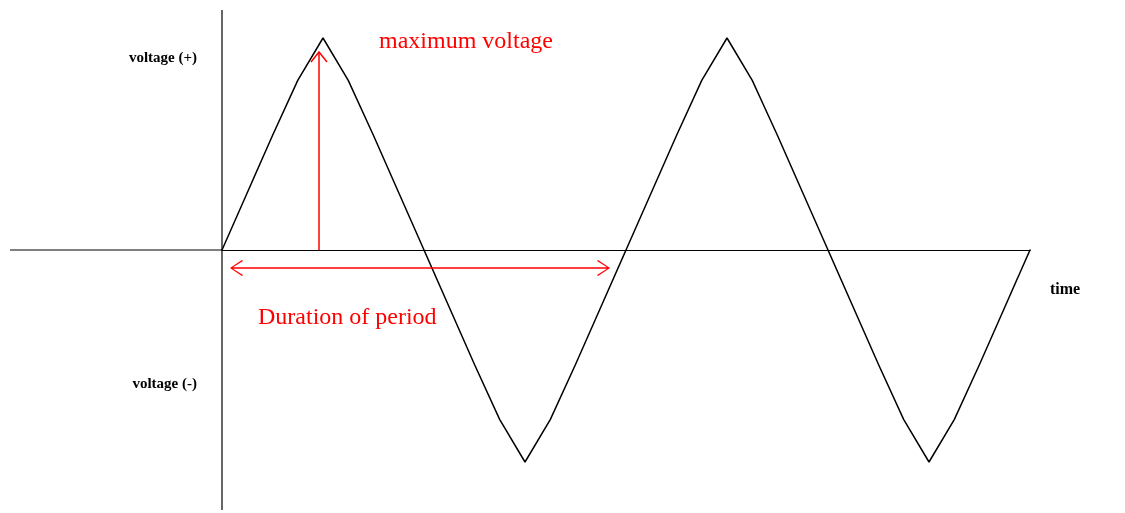  I want to click on annotation: maximum voltage, so click(466, 40).